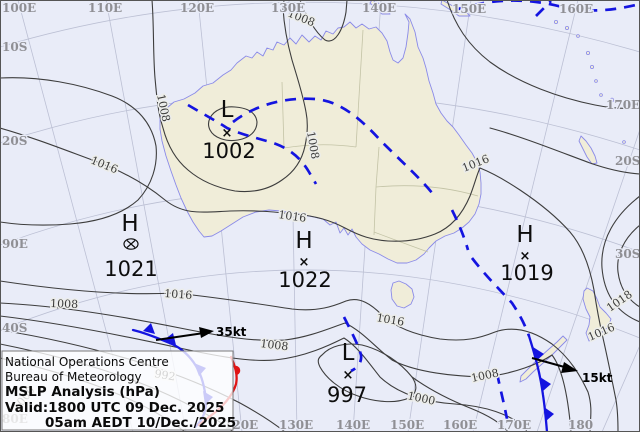 This screenshot has width=640, height=432. What do you see at coordinates (543, 8) in the screenshot?
I see `trough-top-right-cross` at bounding box center [543, 8].